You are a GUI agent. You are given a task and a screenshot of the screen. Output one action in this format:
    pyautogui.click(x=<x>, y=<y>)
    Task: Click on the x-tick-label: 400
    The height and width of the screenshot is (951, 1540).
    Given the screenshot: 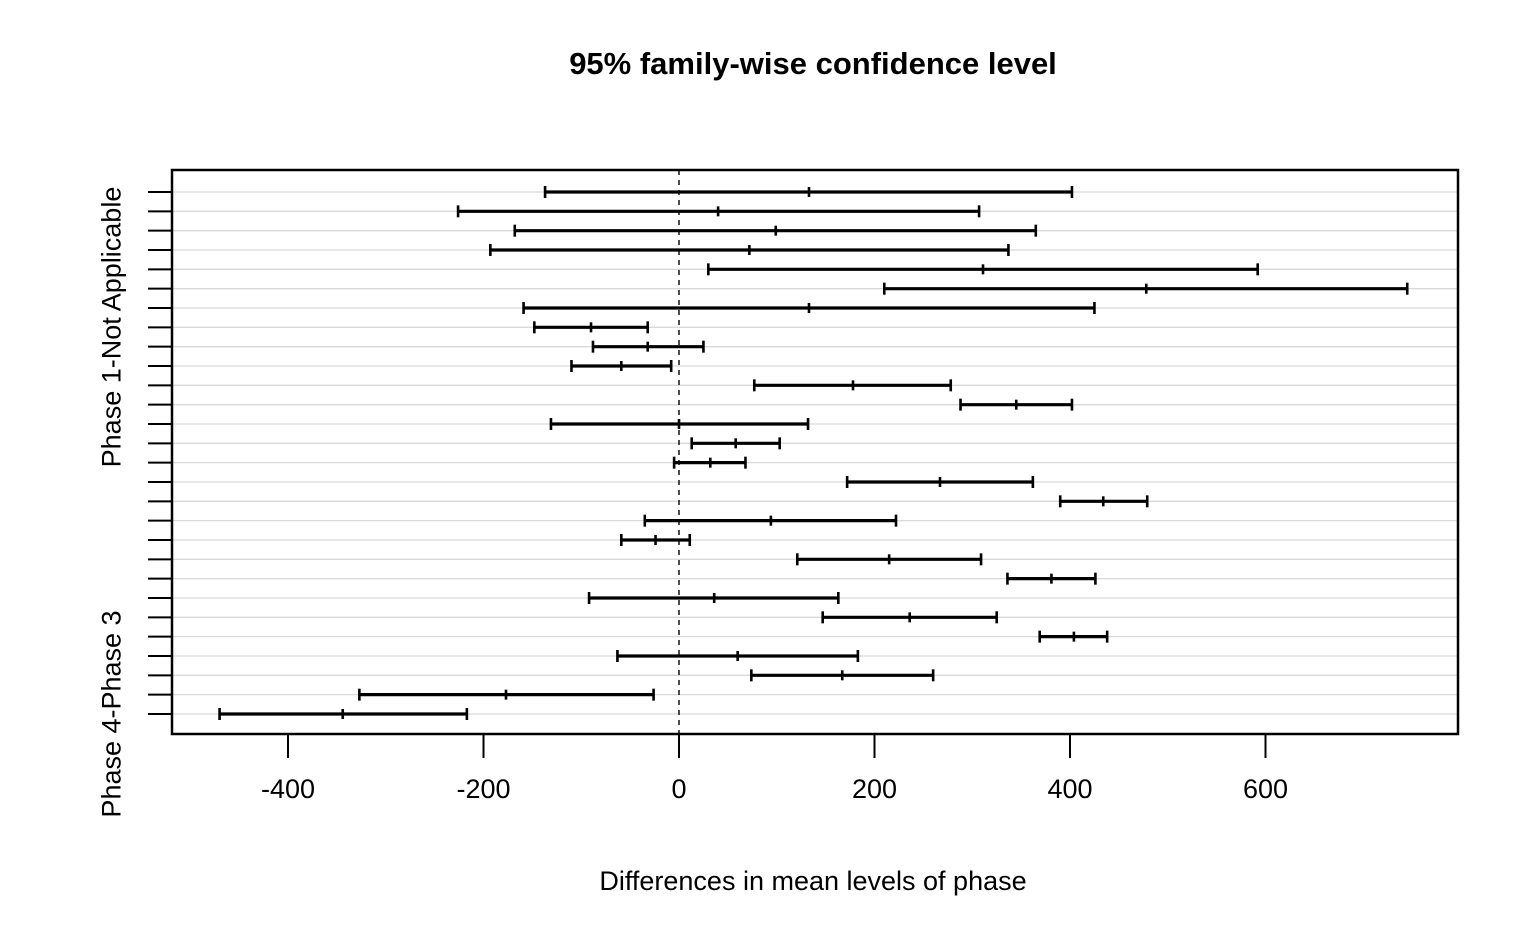 What is the action you would take?
    pyautogui.click(x=1069, y=789)
    